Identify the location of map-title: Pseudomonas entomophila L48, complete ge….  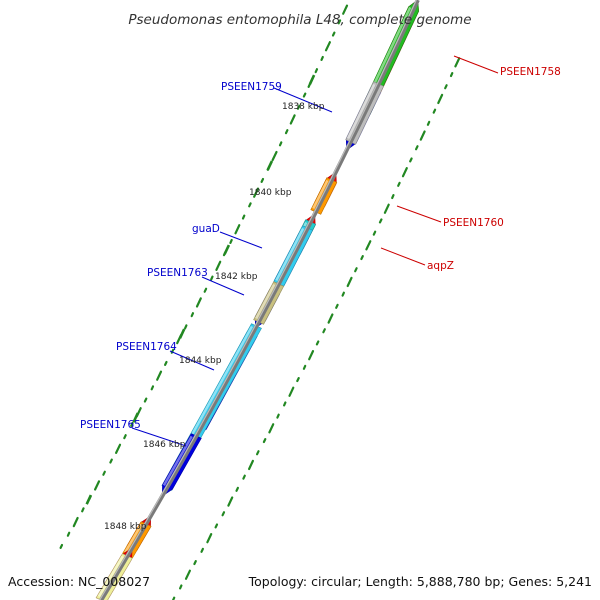
(299, 20).